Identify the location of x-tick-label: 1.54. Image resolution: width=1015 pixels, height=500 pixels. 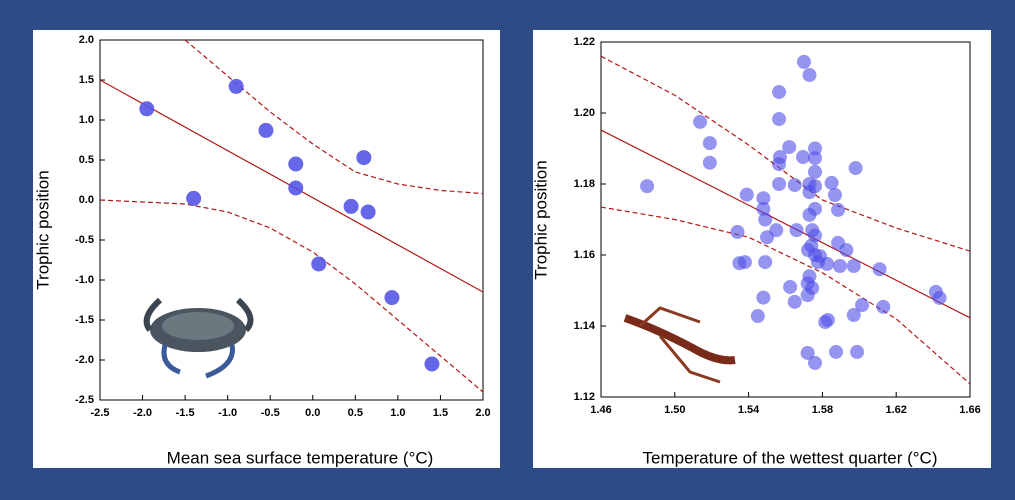
(749, 410).